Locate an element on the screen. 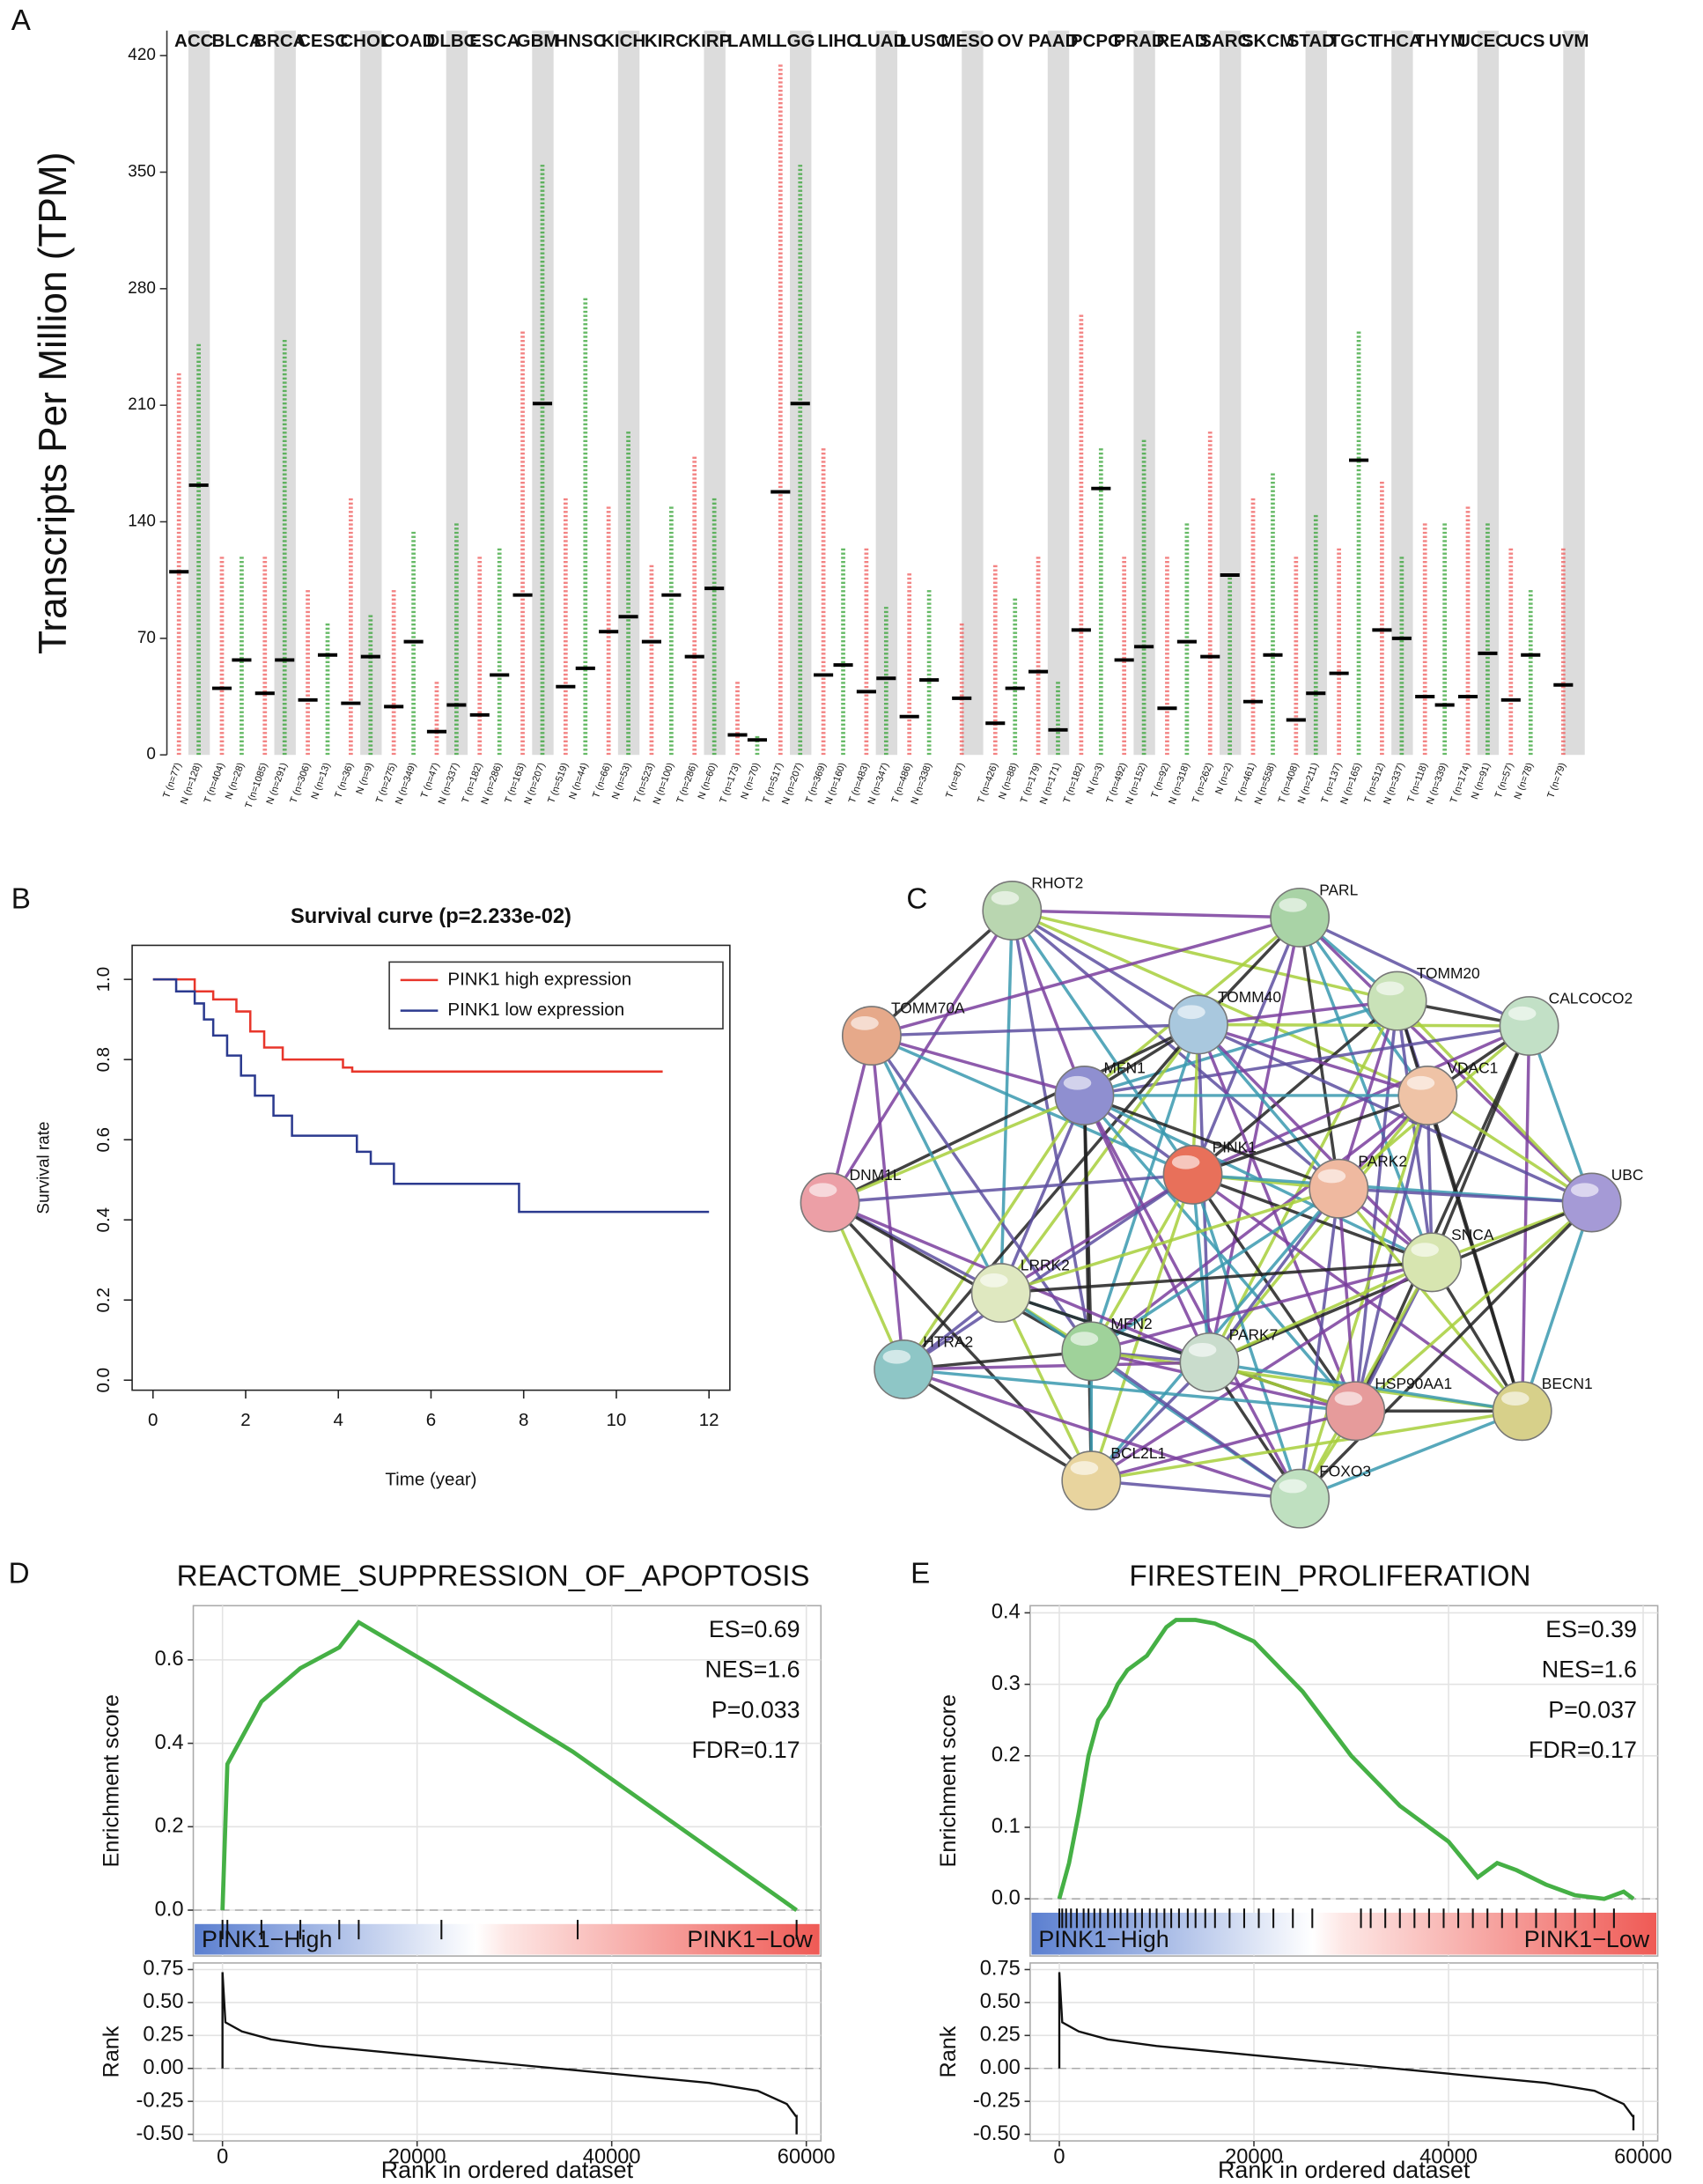 The height and width of the screenshot is (2184, 1703). cancer-name: DLBC is located at coordinates (452, 41).